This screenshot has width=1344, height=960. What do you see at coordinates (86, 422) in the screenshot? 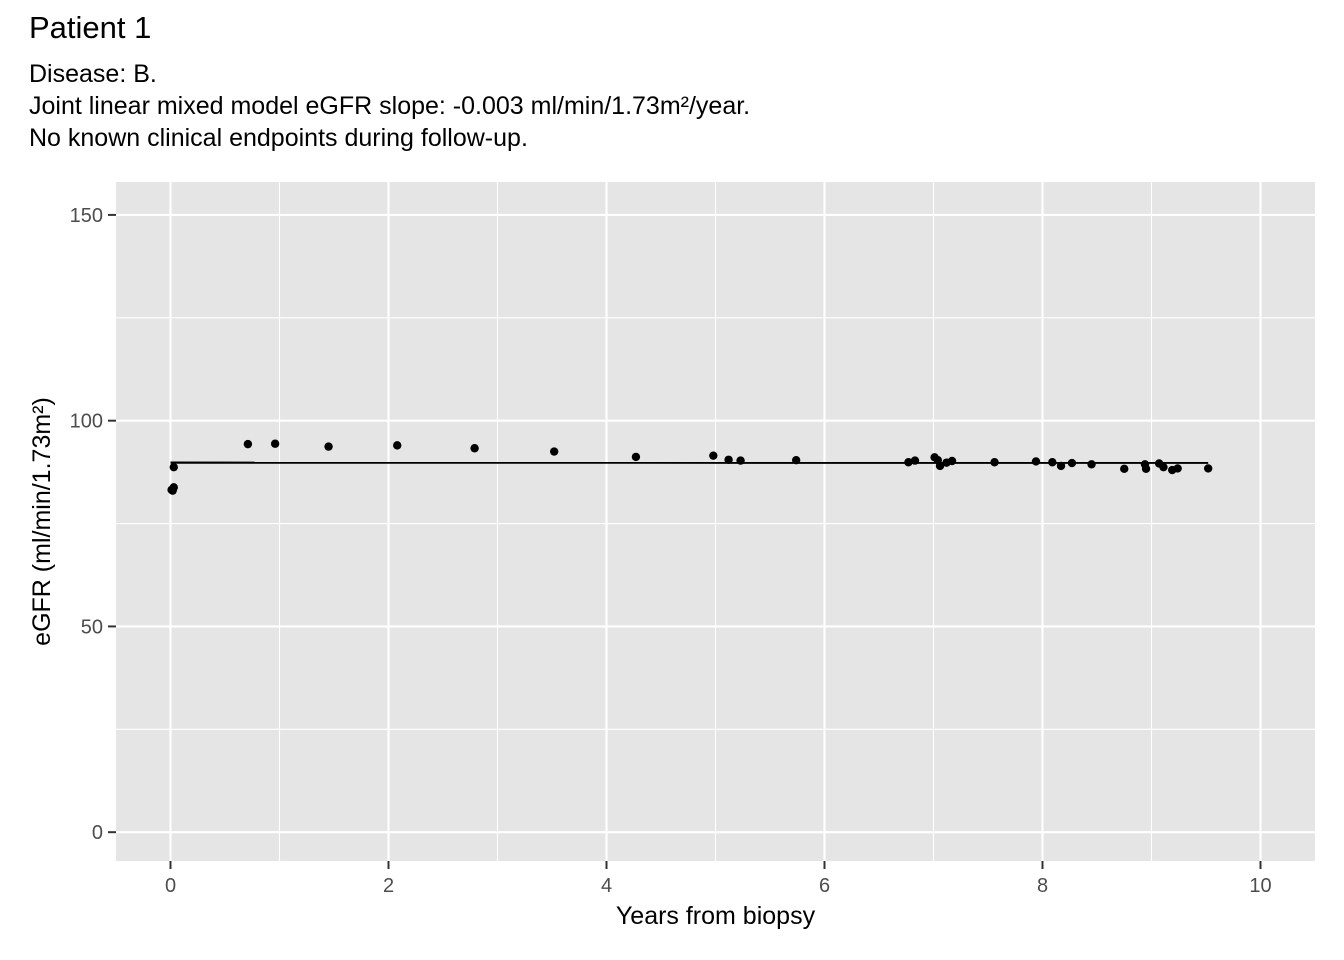
I see `y-tick-label: 100` at bounding box center [86, 422].